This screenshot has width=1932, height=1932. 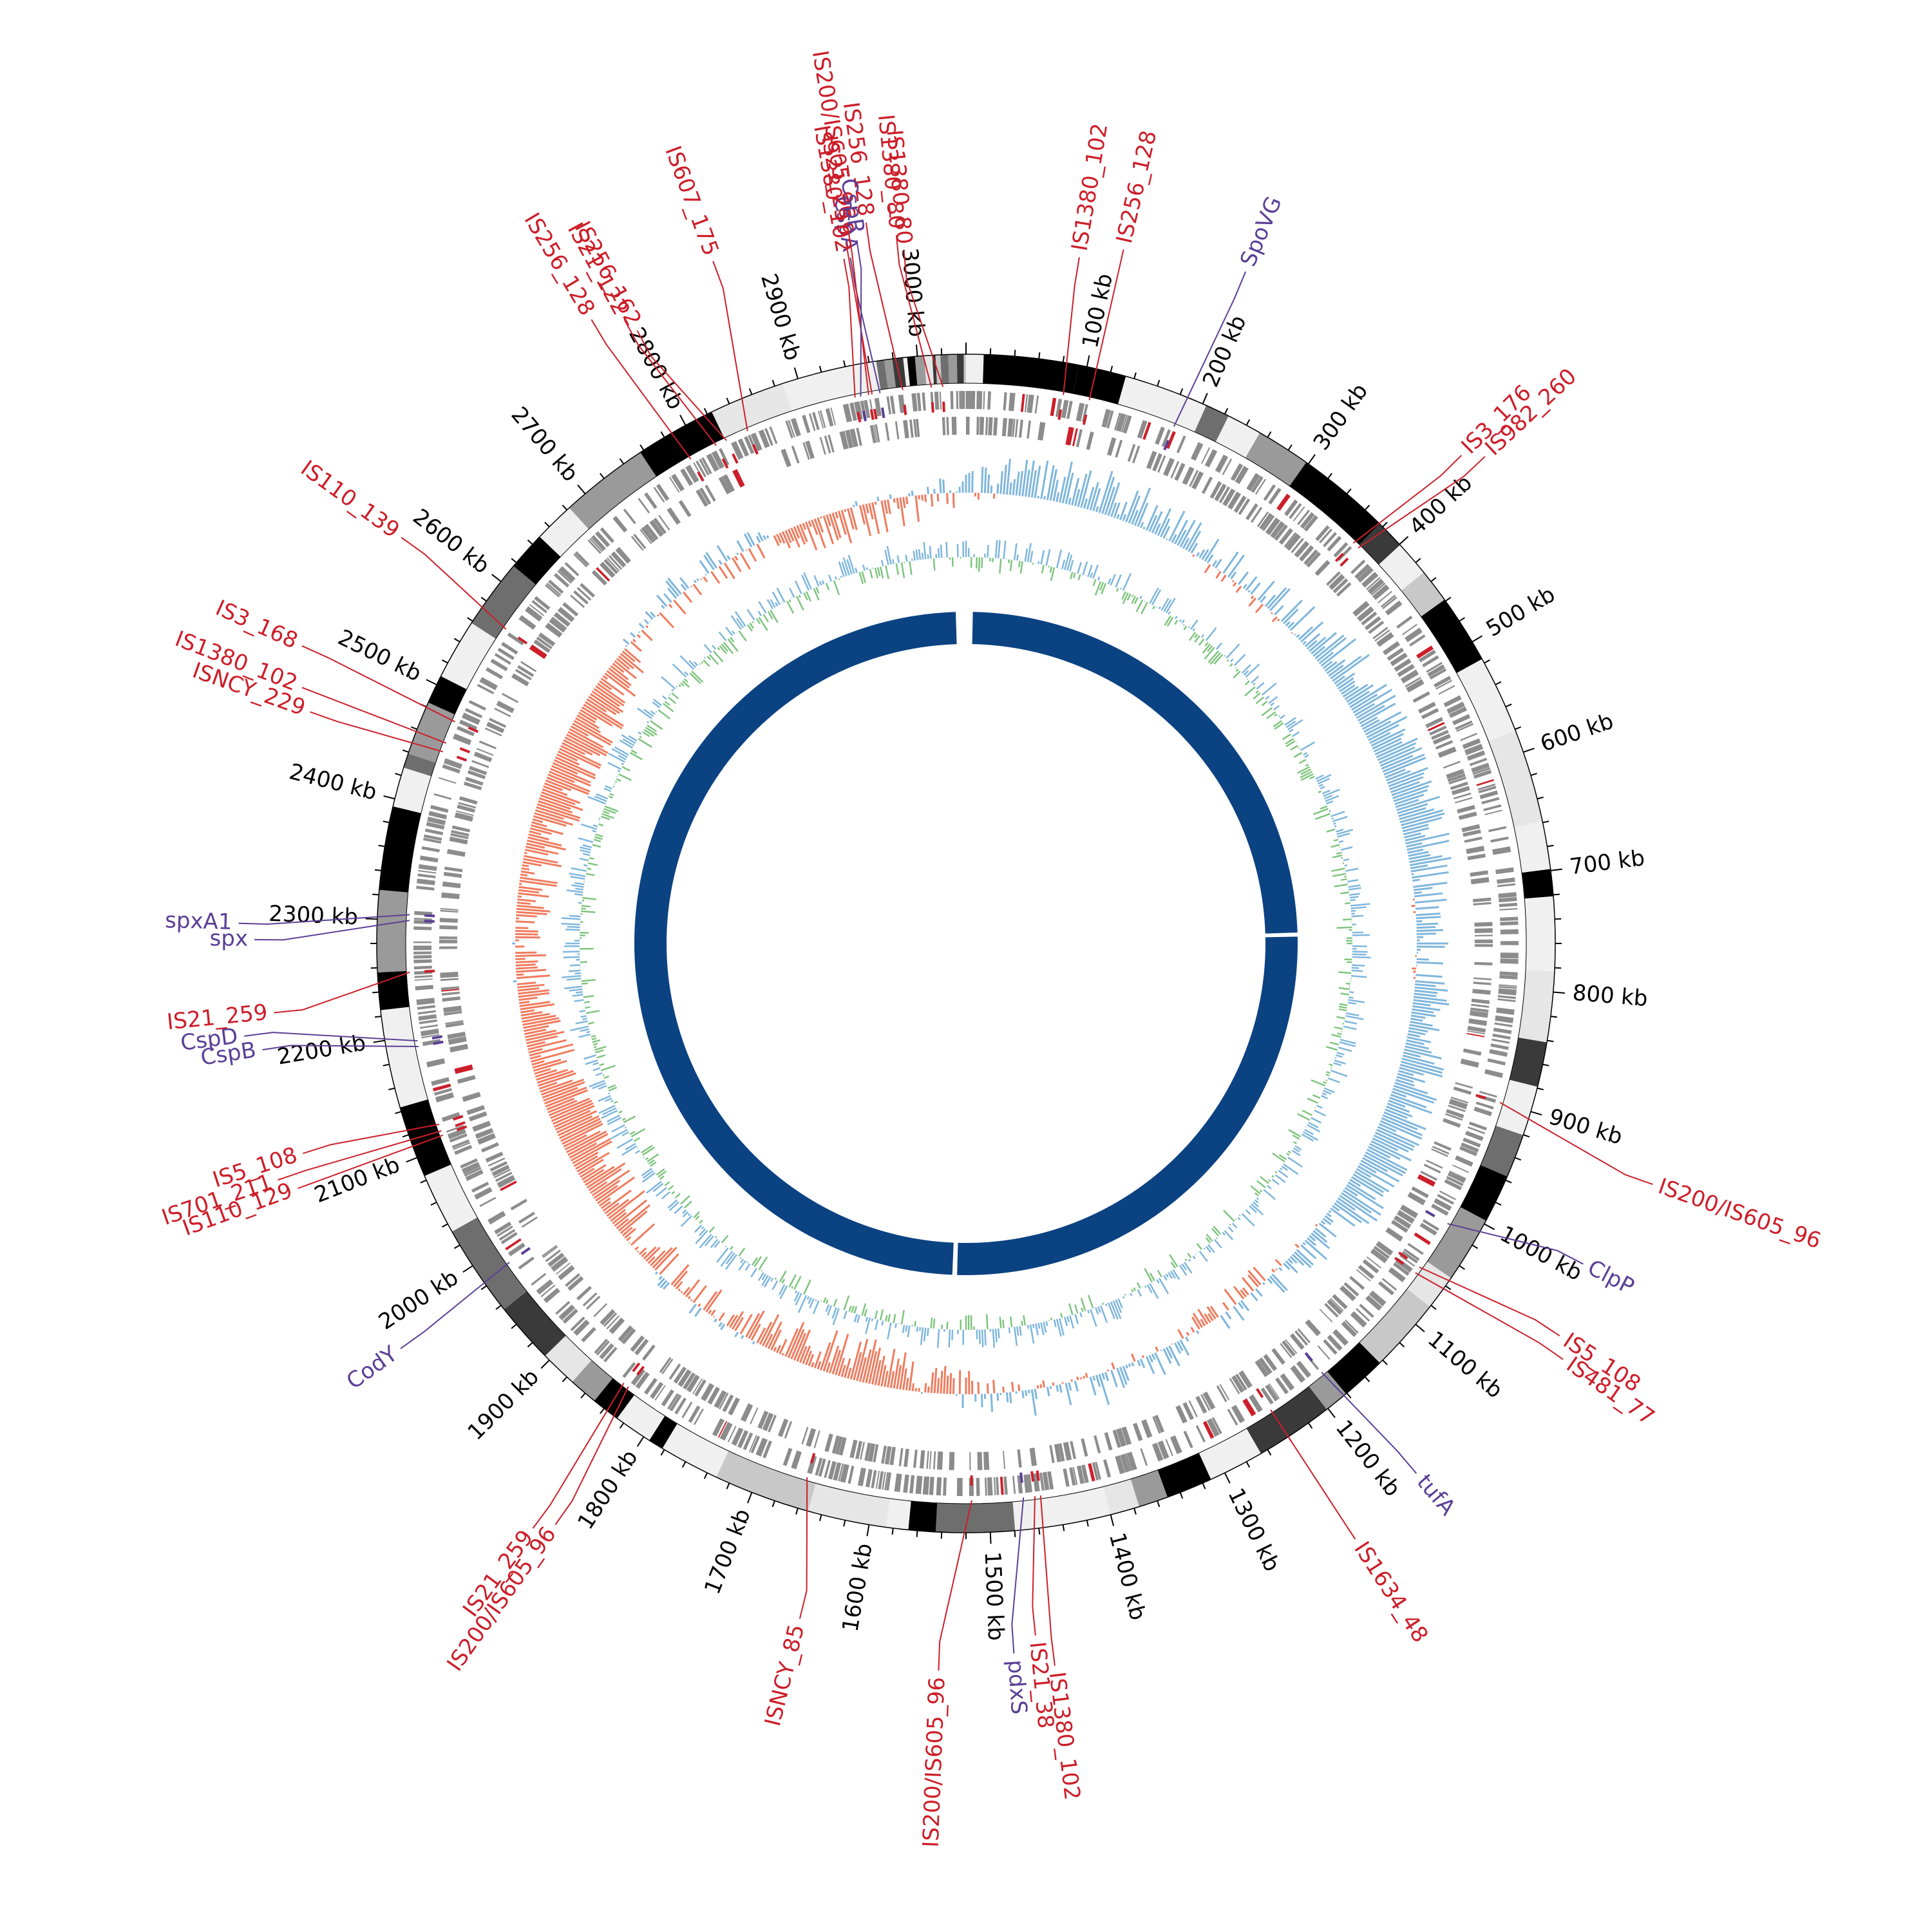 I want to click on tick-label: 3000 kb, so click(x=912, y=292).